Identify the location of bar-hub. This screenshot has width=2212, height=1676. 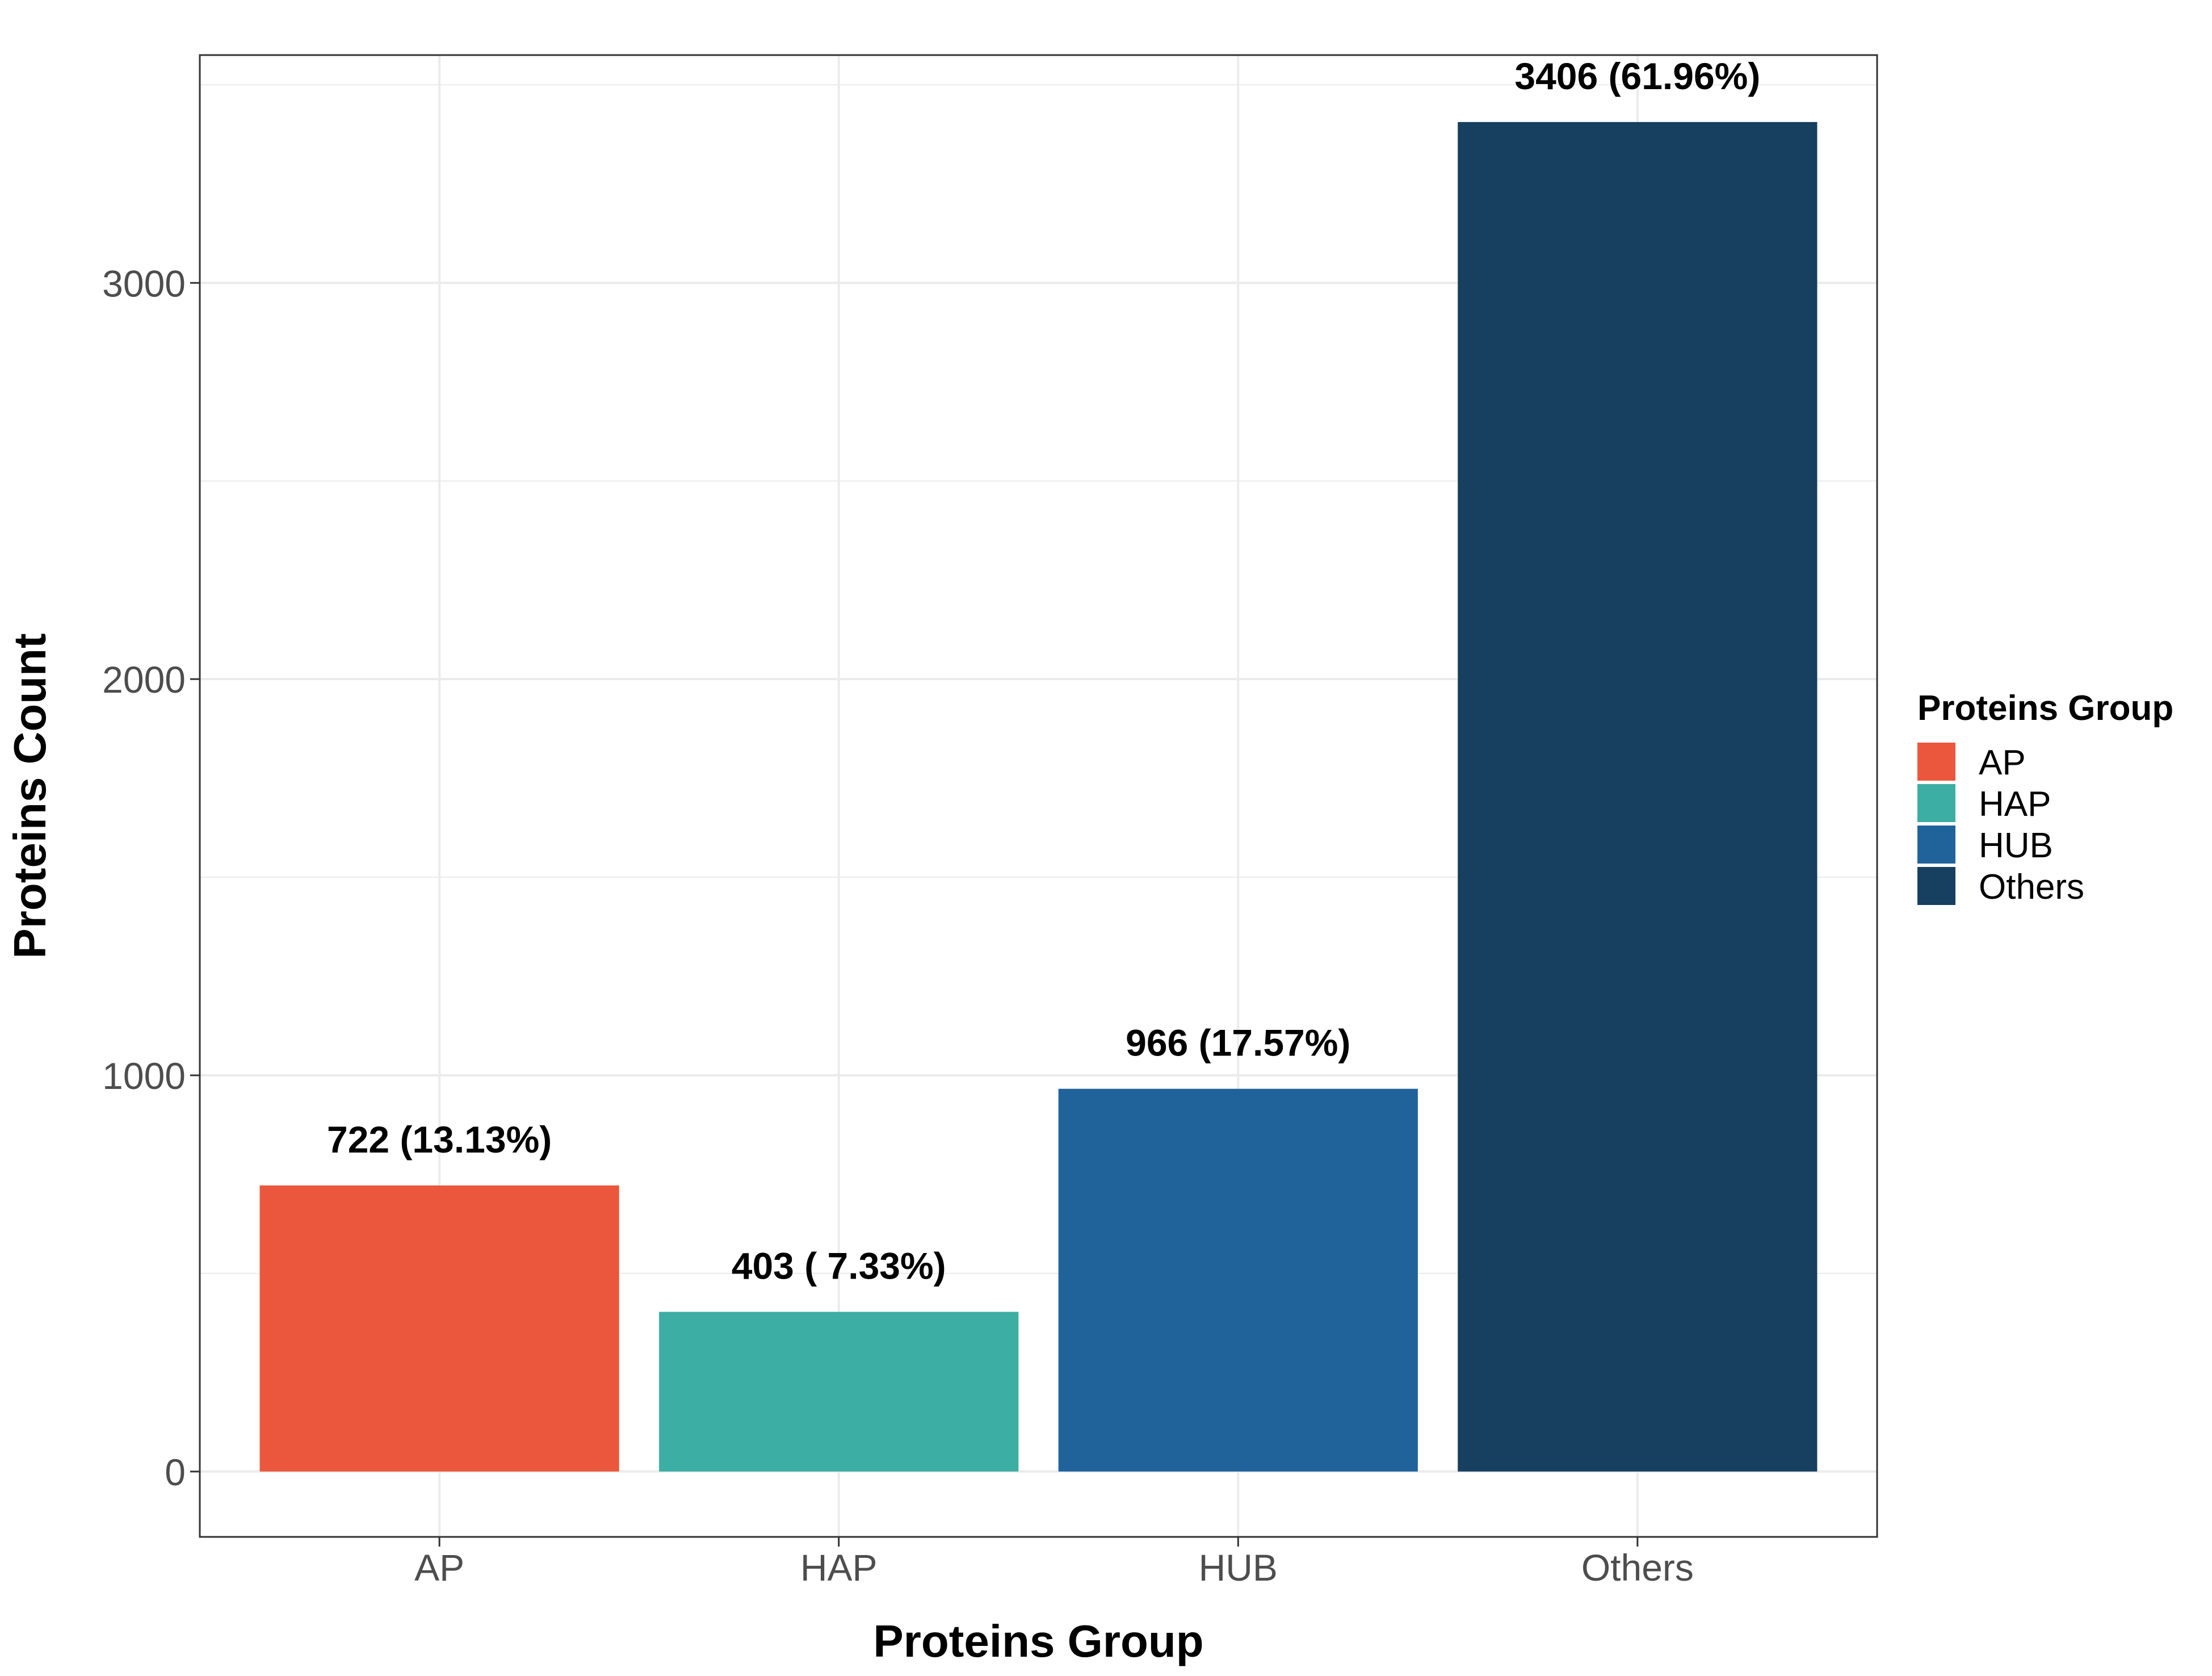
(1238, 1280).